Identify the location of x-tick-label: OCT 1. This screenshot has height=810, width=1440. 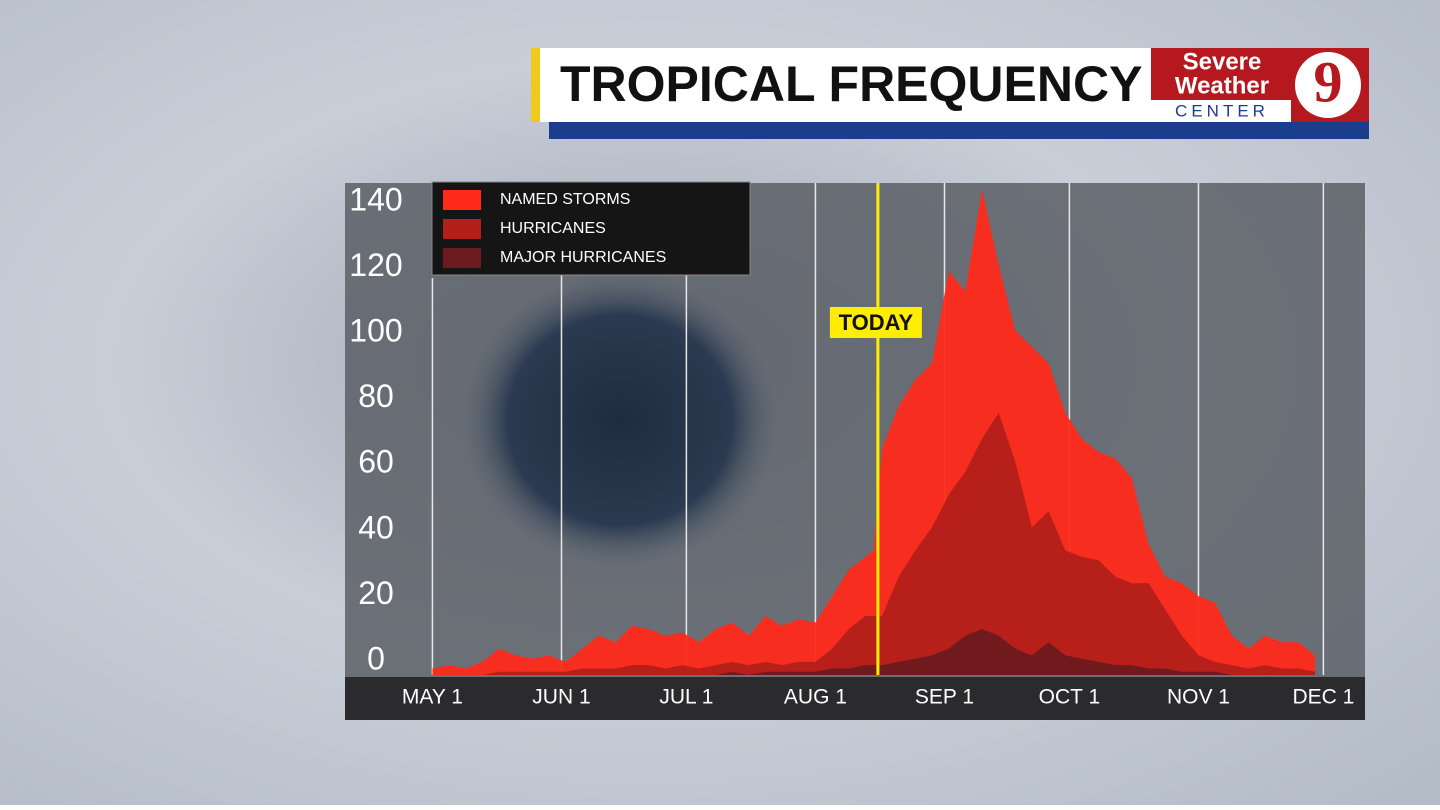
(1069, 697).